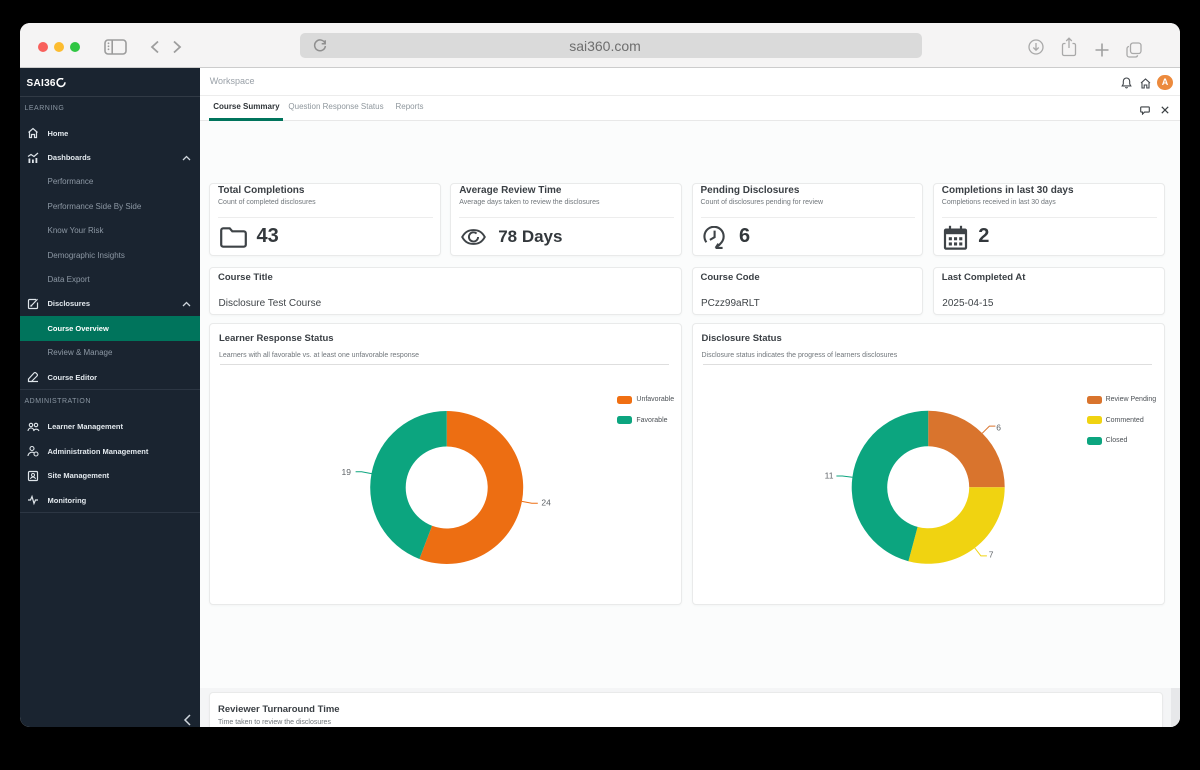  Describe the element at coordinates (998, 427) in the screenshot. I see `svg-text: 6` at that location.